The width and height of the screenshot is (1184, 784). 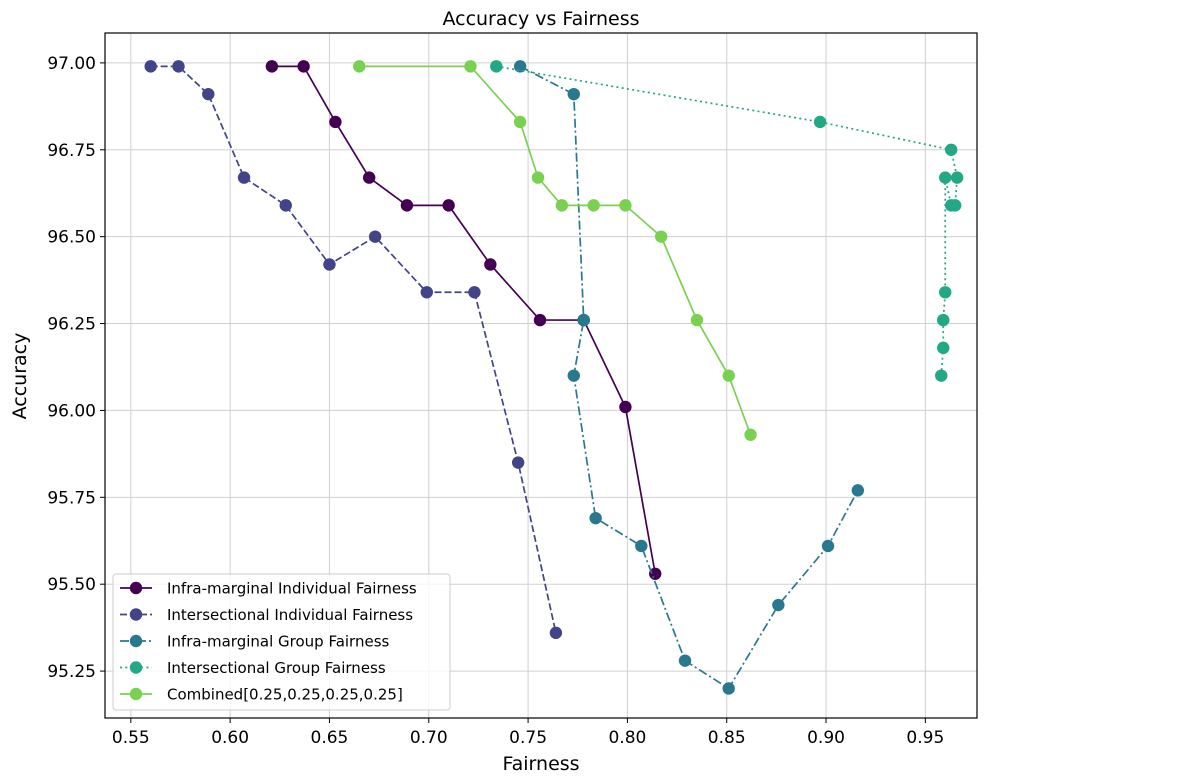 I want to click on y-tick-label: 96.25, so click(x=71, y=325).